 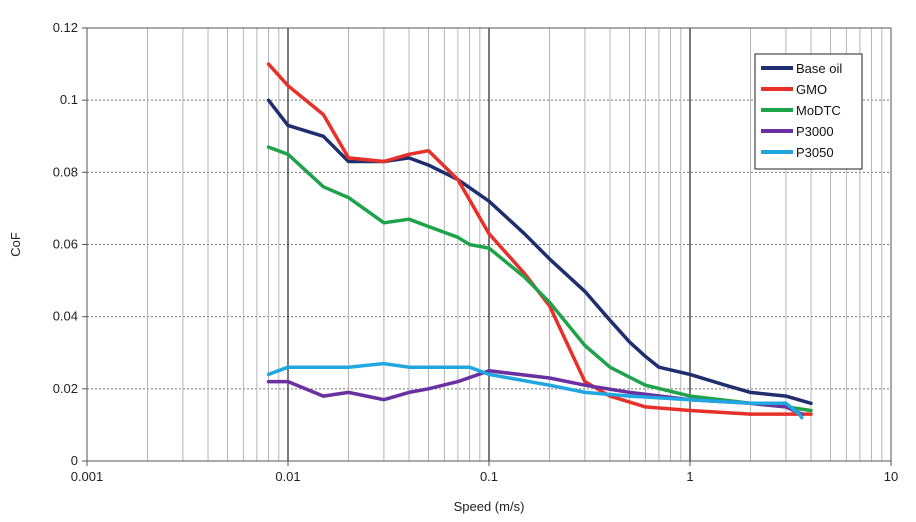 I want to click on legend: Base oil GMO MoDTC P3000 P3050, so click(x=808, y=111).